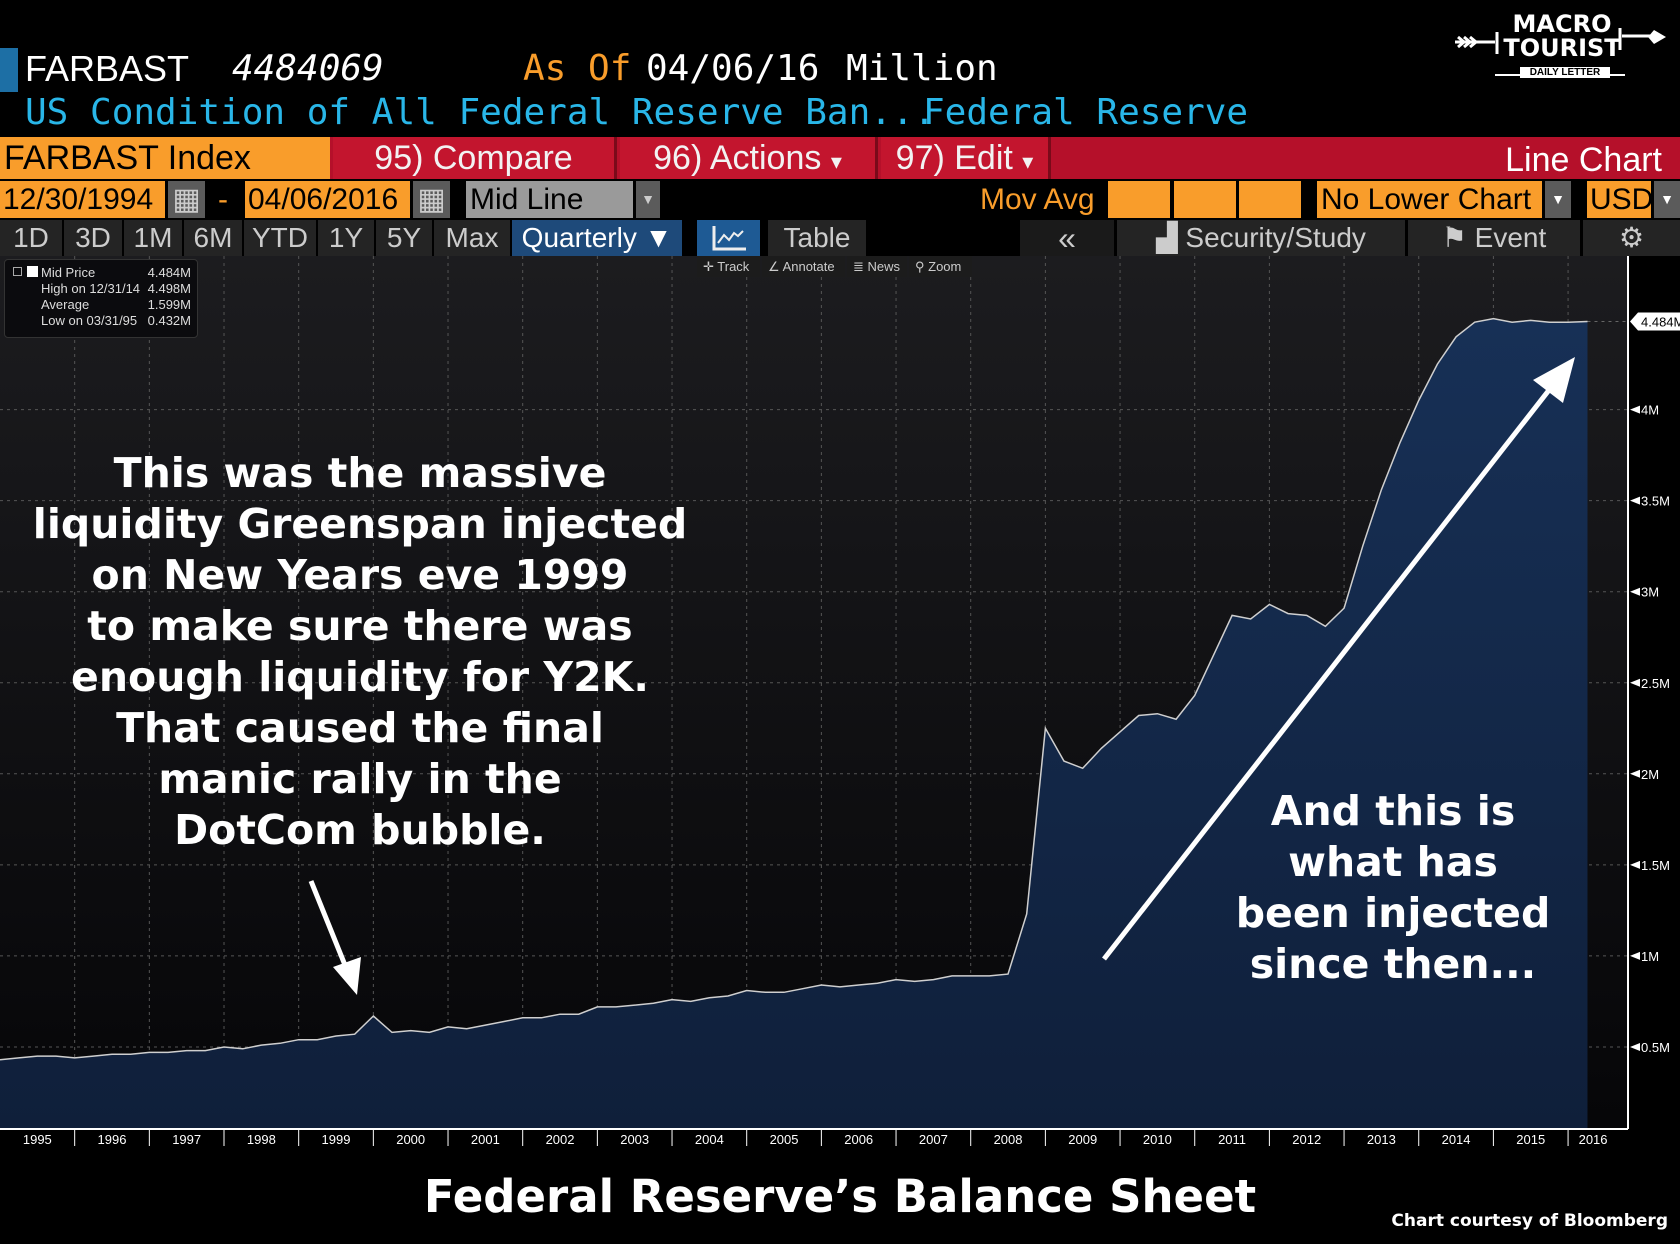 Image resolution: width=1680 pixels, height=1244 pixels. What do you see at coordinates (93, 238) in the screenshot?
I see `period-tab-3d: 3D` at bounding box center [93, 238].